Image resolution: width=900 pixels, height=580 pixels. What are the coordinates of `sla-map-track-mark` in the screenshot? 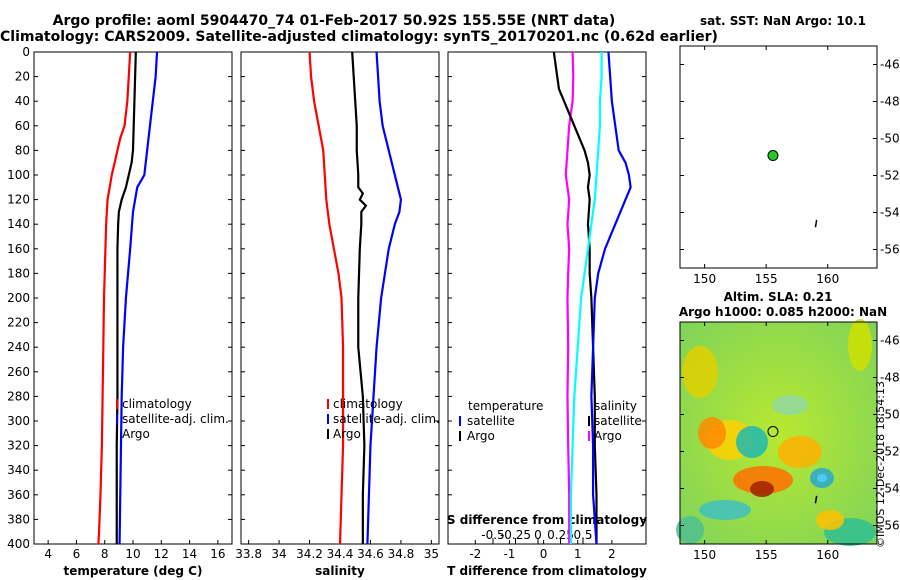 It's located at (816, 499).